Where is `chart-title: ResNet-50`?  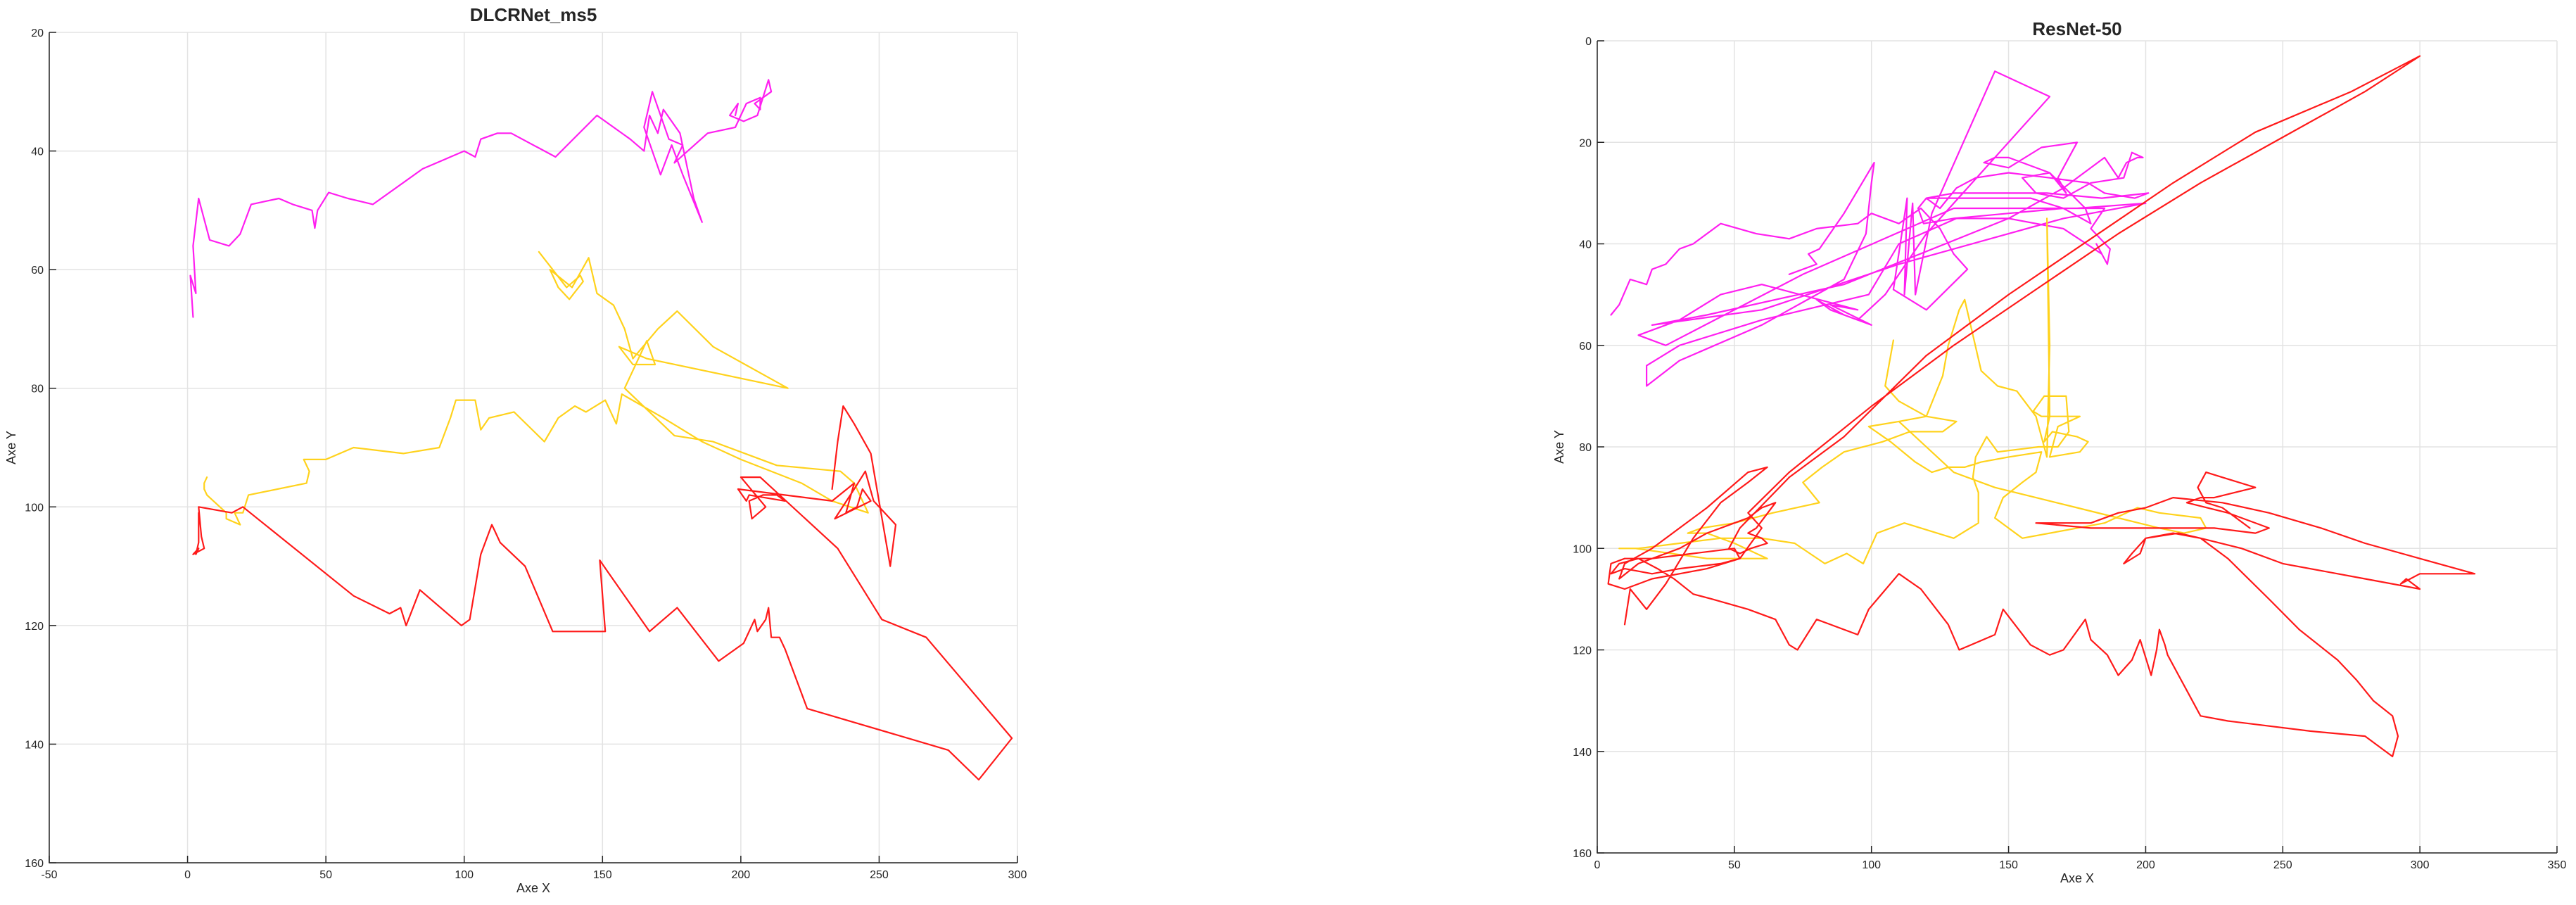
chart-title: ResNet-50 is located at coordinates (2076, 28).